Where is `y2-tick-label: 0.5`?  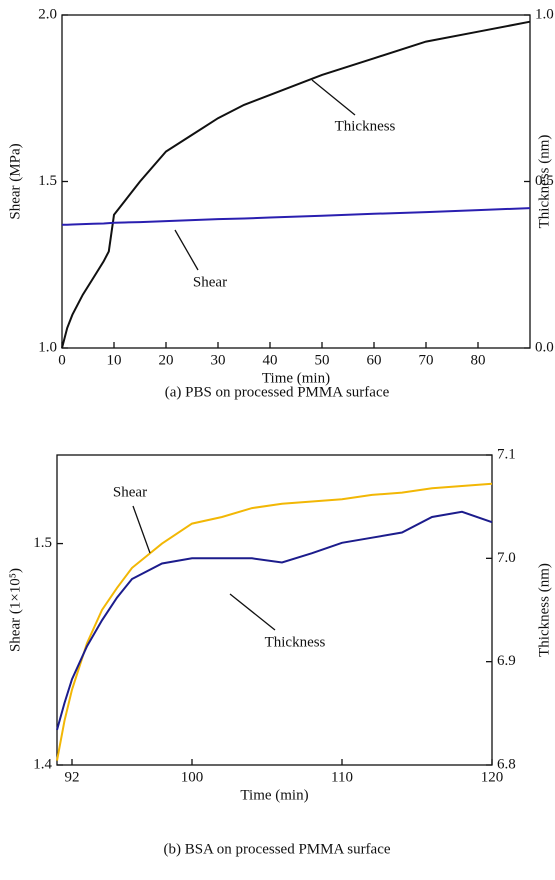
y2-tick-label: 0.5 is located at coordinates (544, 181).